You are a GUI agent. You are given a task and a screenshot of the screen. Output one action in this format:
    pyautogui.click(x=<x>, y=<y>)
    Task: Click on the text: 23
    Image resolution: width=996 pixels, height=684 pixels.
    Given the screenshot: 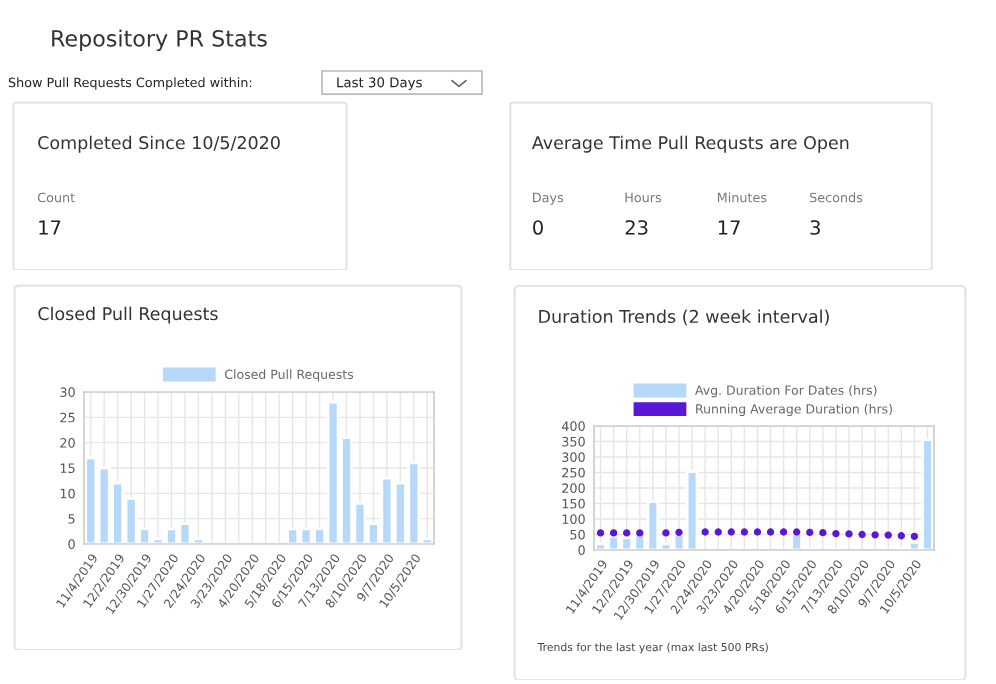 What is the action you would take?
    pyautogui.click(x=636, y=227)
    